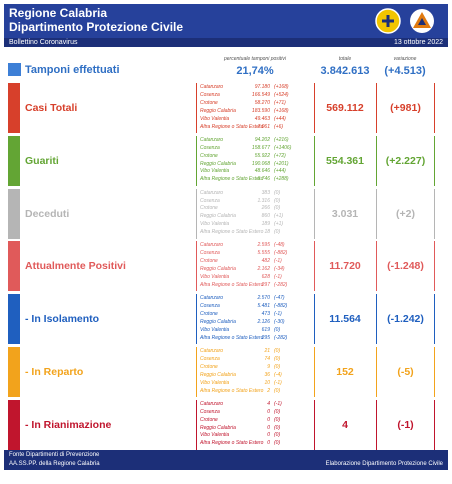 Image resolution: width=452 pixels, height=484 pixels. I want to click on section-variation: (+981), so click(405, 108).